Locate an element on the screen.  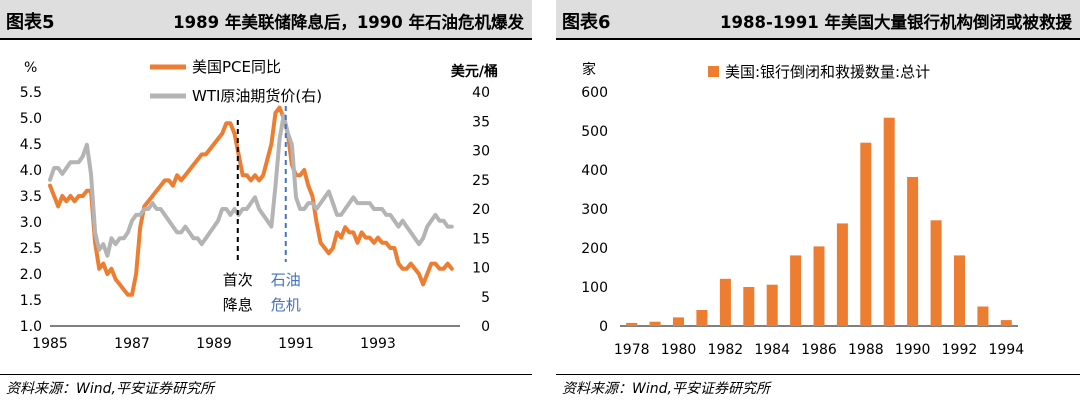
annotation-text: 首次 is located at coordinates (238, 280).